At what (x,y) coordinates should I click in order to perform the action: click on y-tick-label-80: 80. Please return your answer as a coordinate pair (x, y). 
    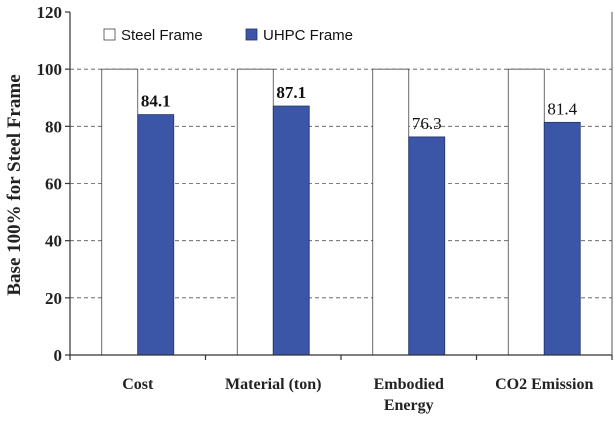
    Looking at the image, I should click on (53, 126).